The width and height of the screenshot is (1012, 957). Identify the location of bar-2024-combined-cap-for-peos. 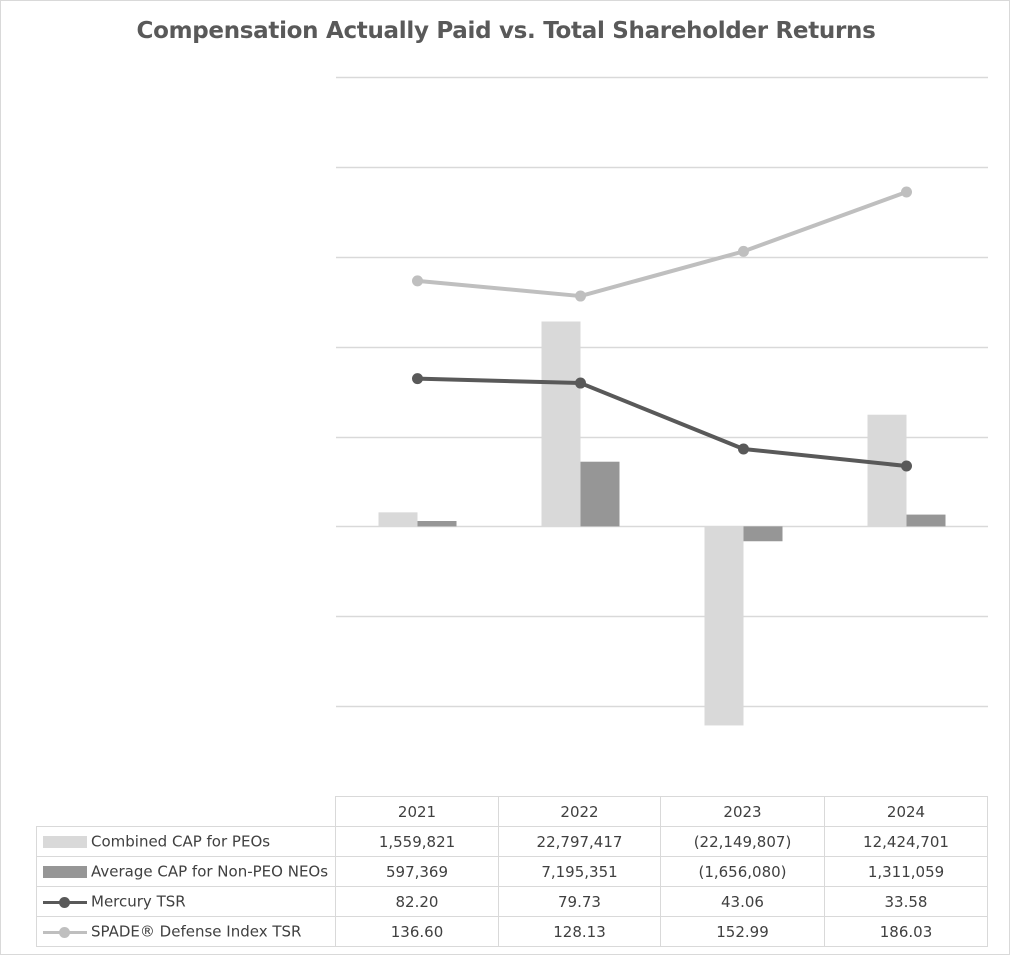
(887, 470).